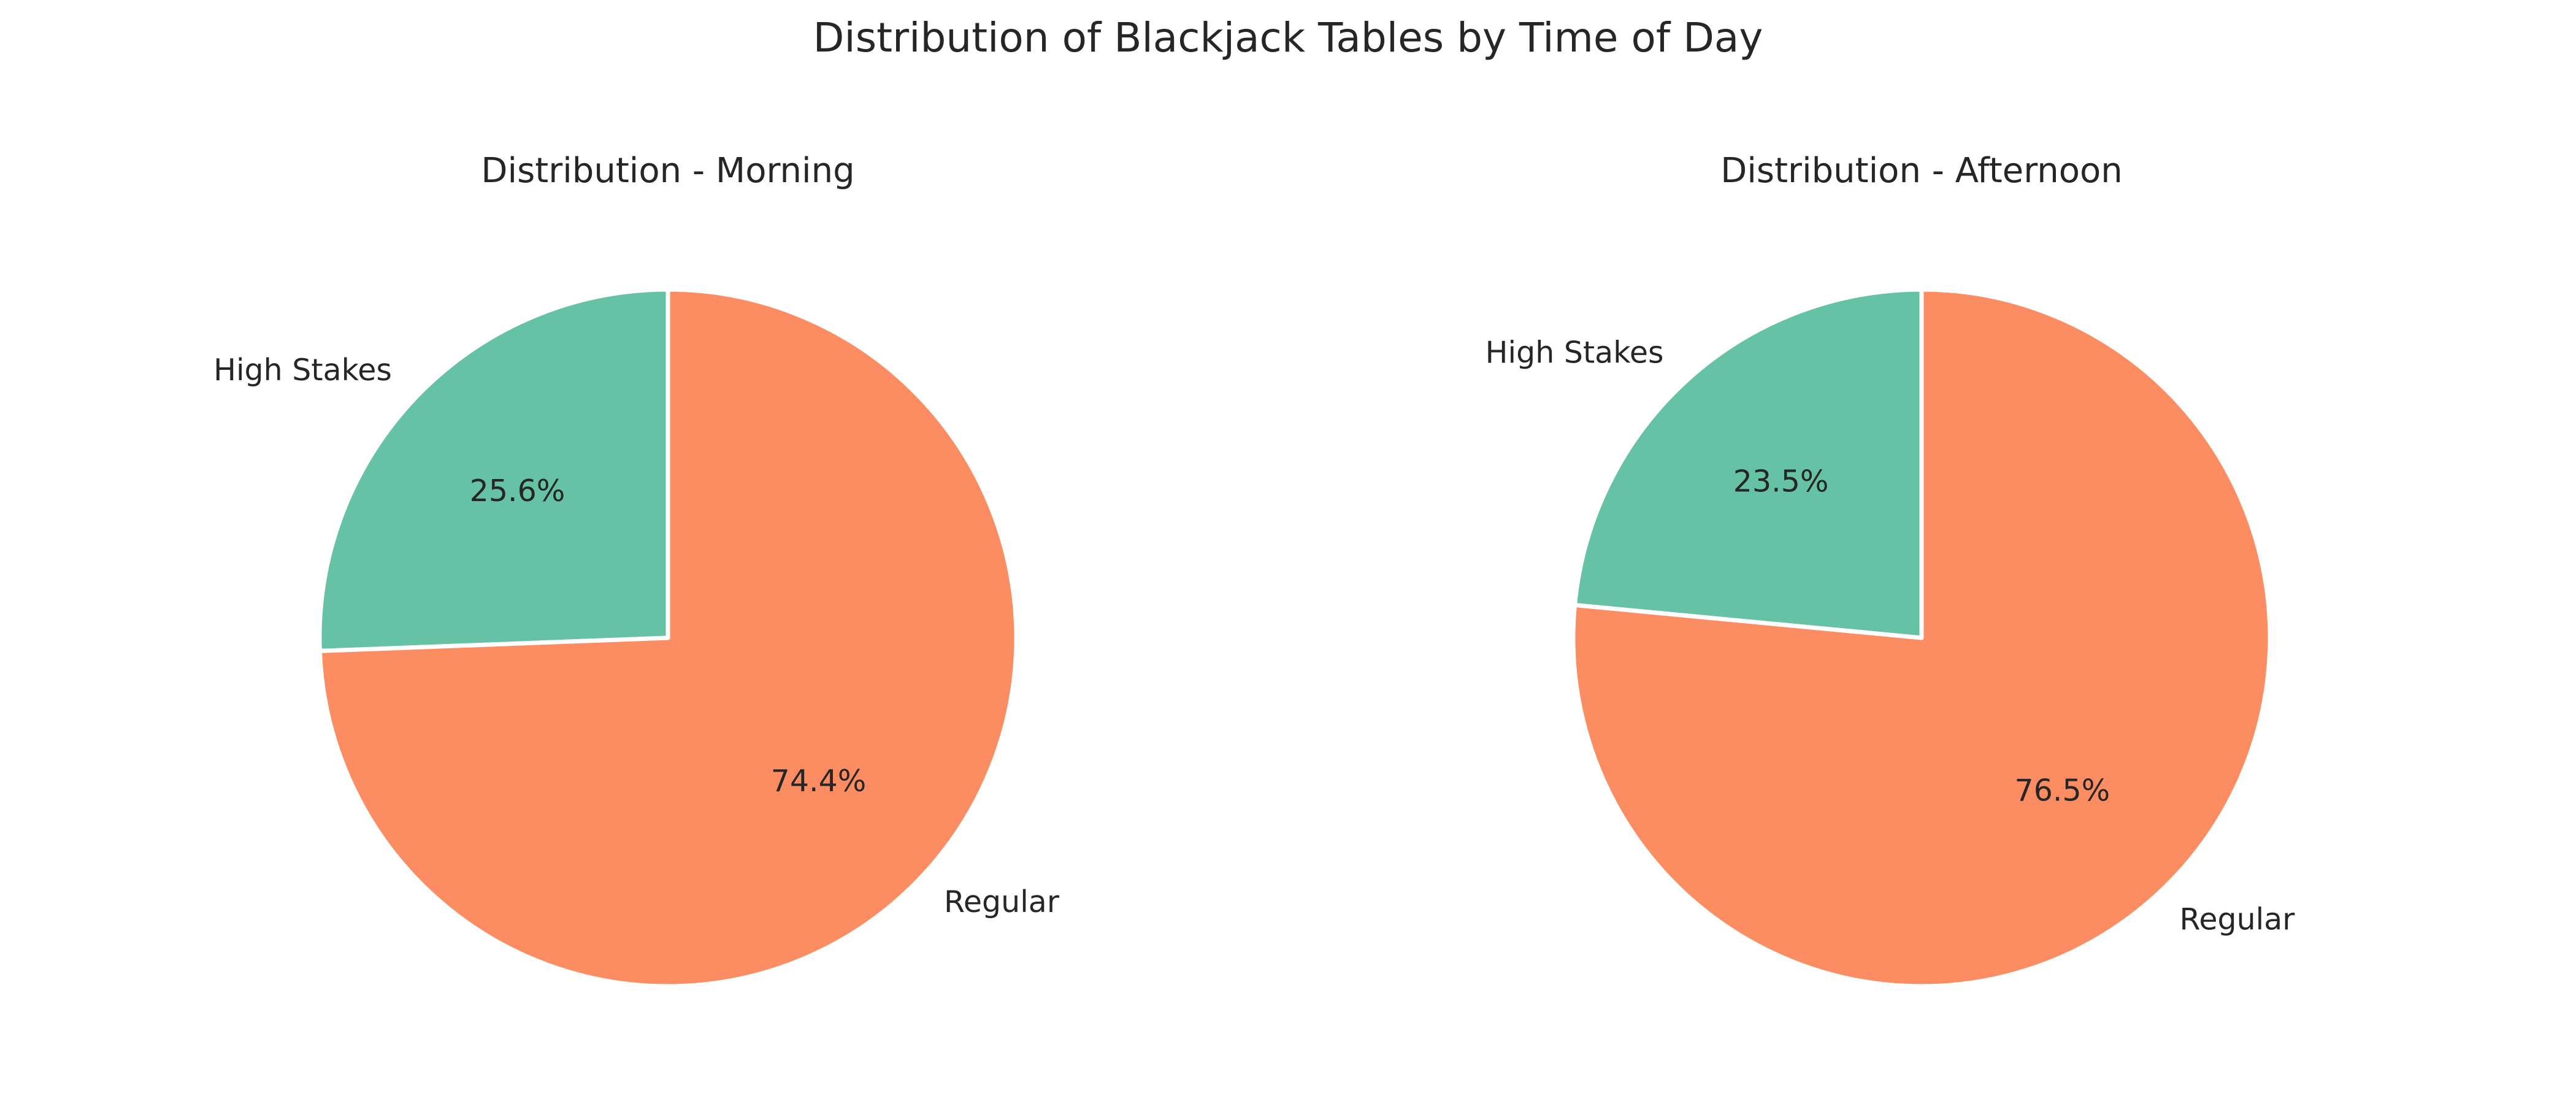  Describe the element at coordinates (493, 470) in the screenshot. I see `pie-morning-slice-high-stakes` at that location.